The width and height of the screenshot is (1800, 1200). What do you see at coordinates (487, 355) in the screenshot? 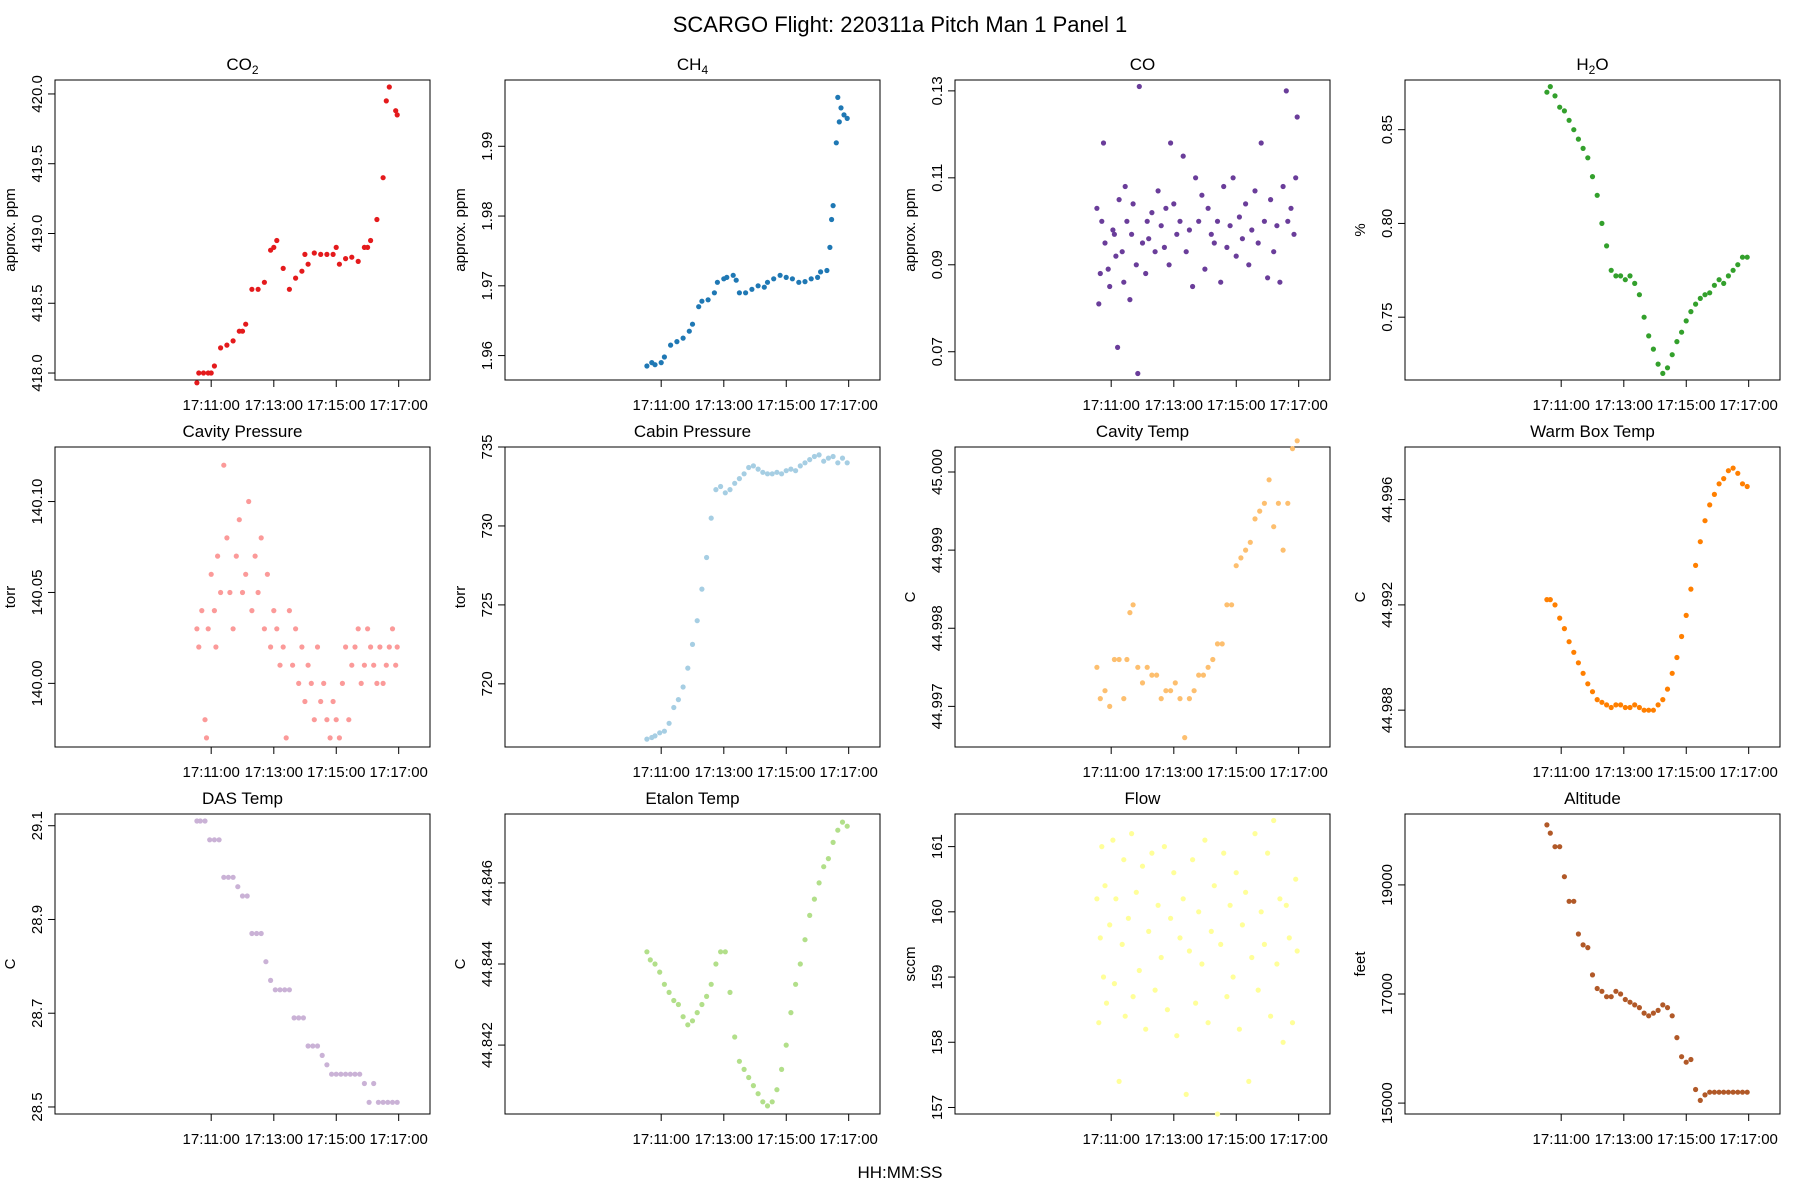
I see `y-tick-label: 1.96` at bounding box center [487, 355].